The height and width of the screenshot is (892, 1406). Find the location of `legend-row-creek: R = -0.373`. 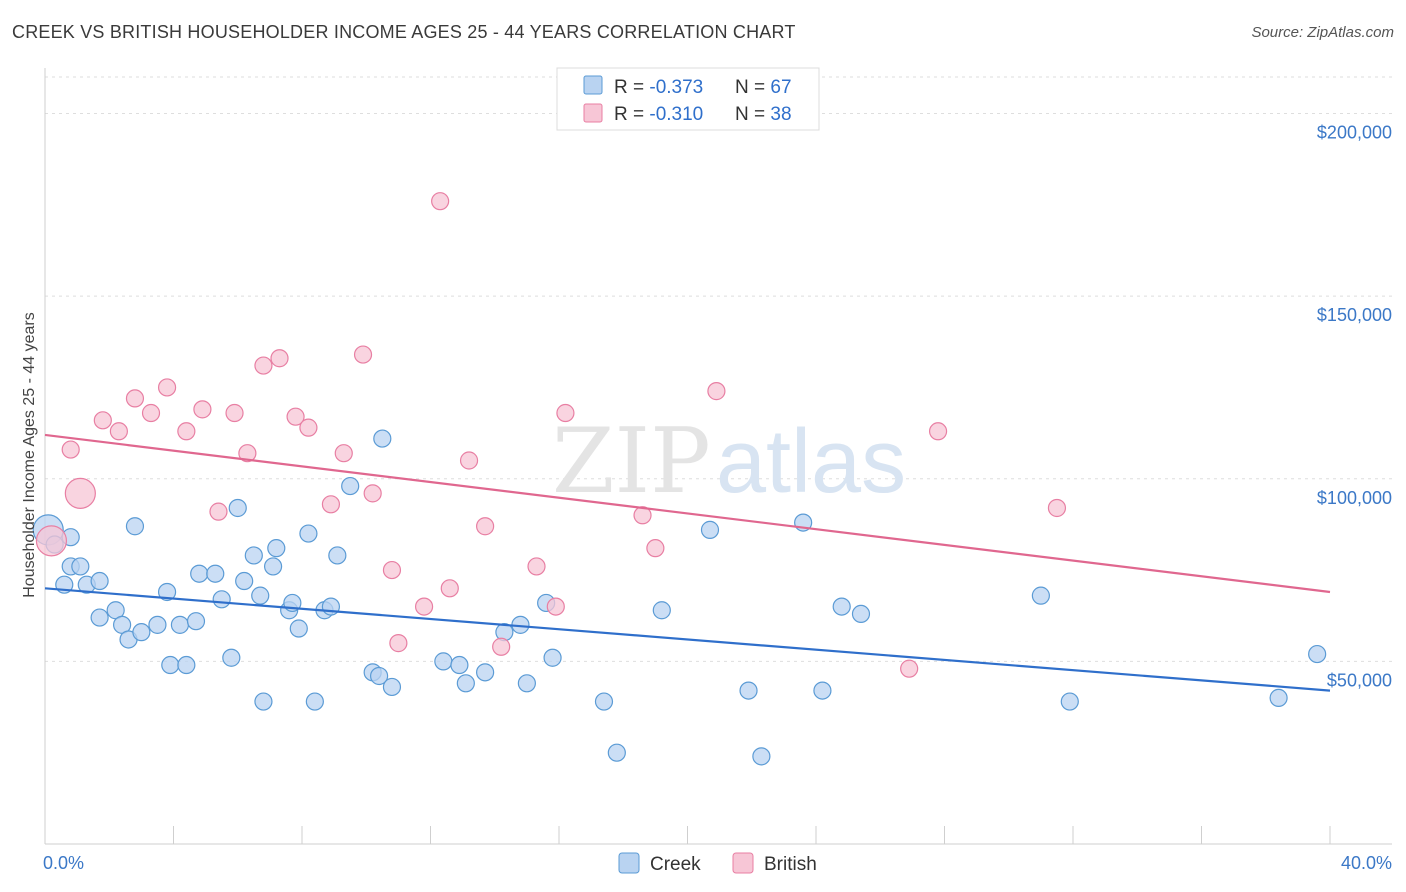

legend-row-creek: R = -0.373 is located at coordinates (658, 87).